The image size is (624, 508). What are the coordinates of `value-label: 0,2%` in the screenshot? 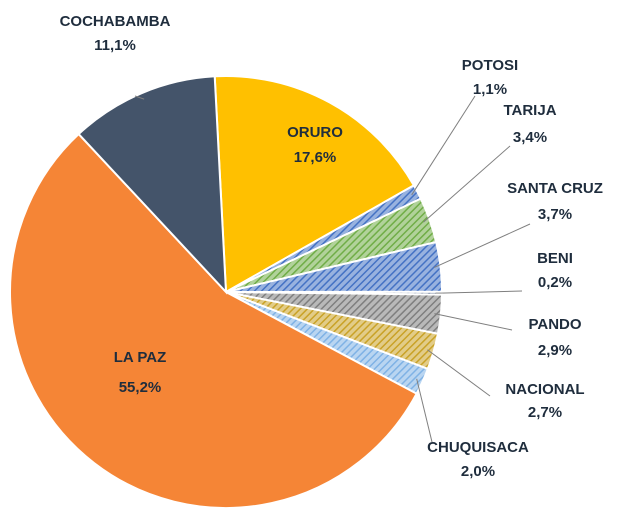 It's located at (555, 282).